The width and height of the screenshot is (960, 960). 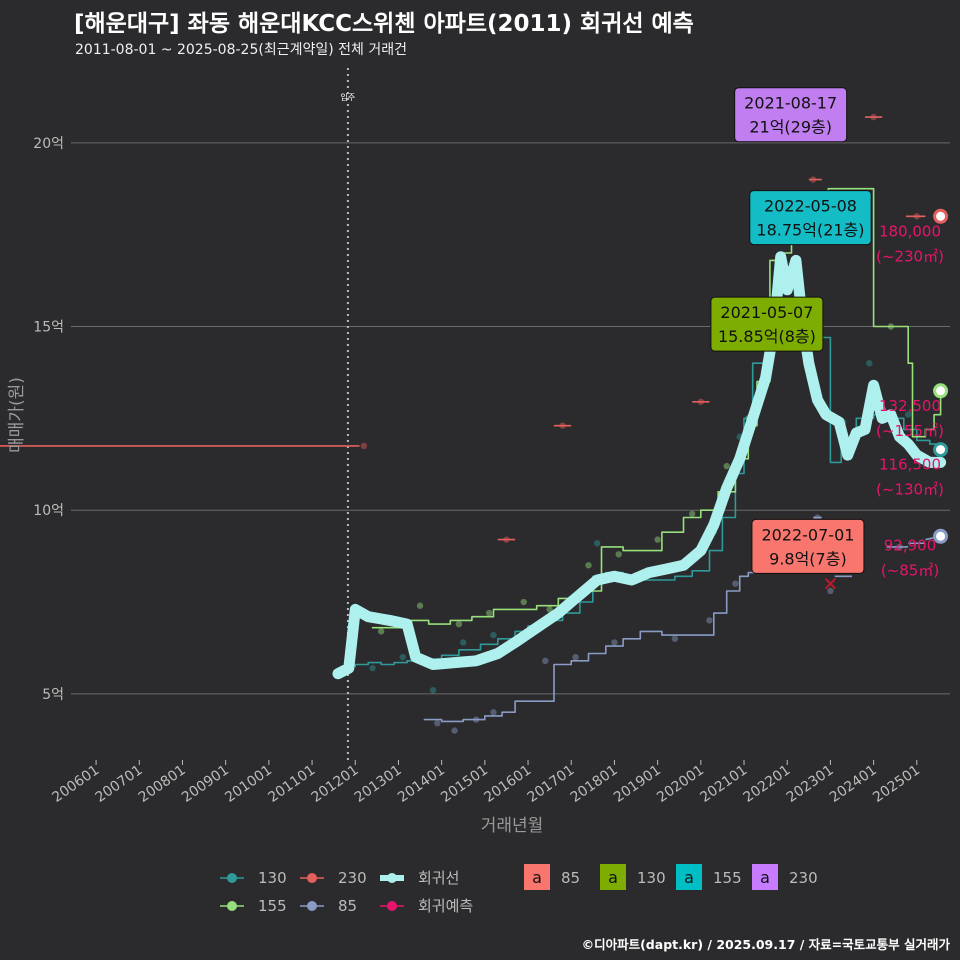 What do you see at coordinates (438, 878) in the screenshot?
I see `legend-label: 회귀선` at bounding box center [438, 878].